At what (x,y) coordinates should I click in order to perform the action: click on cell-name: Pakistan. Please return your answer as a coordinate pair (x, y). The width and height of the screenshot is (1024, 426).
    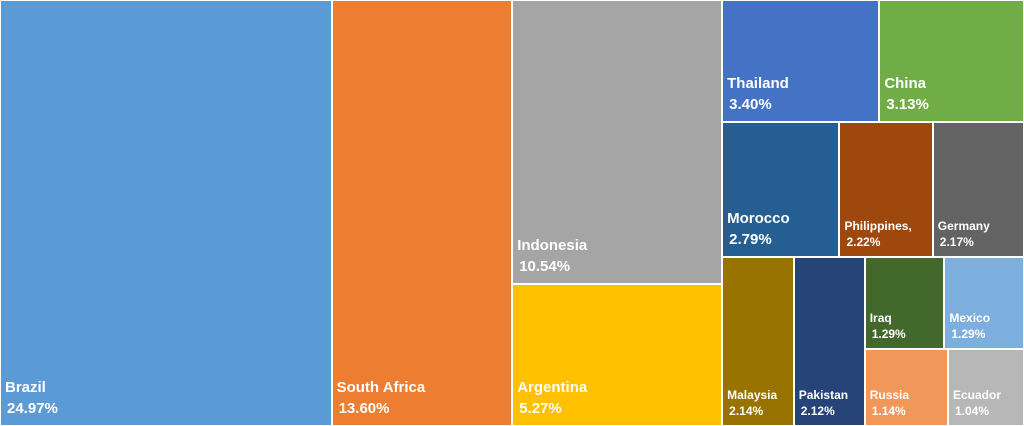
    Looking at the image, I should click on (823, 394).